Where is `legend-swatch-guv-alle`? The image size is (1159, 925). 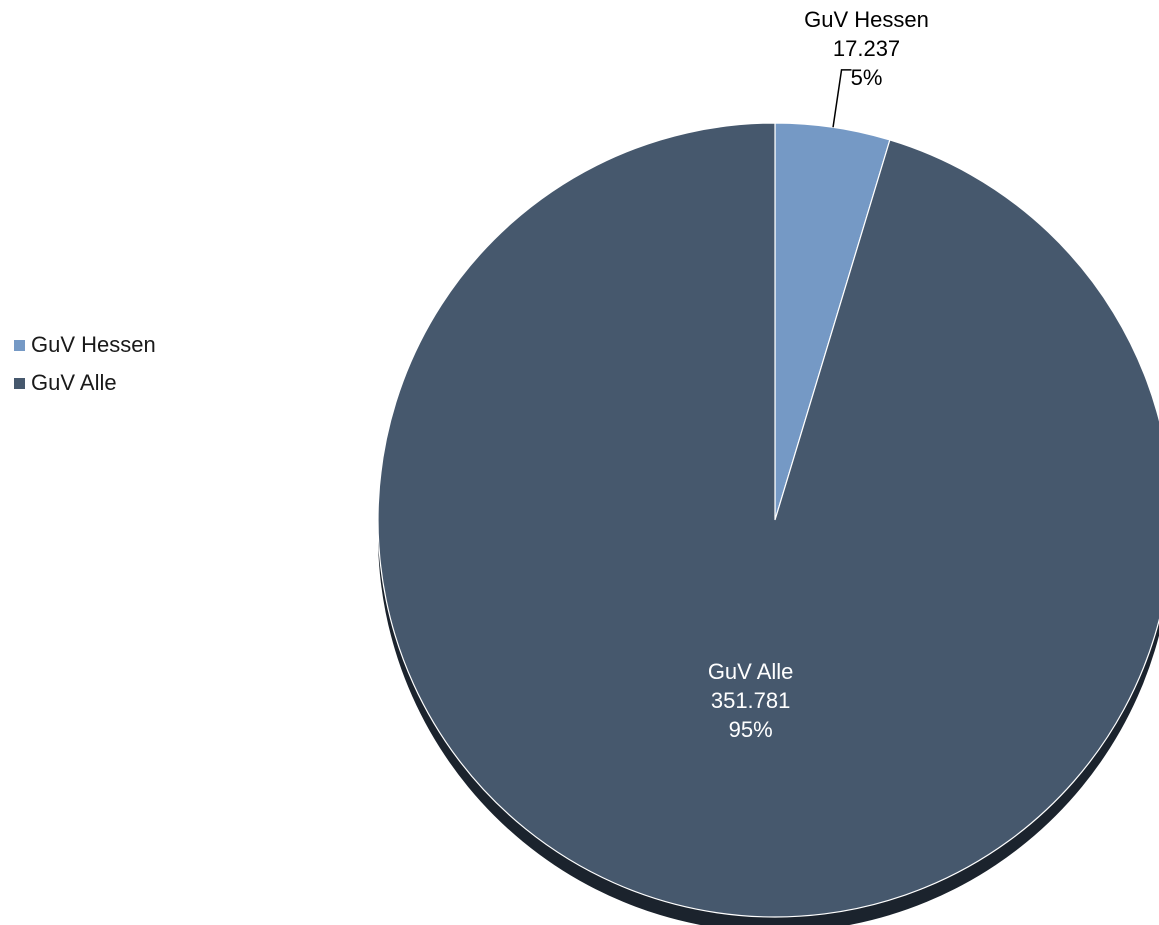 legend-swatch-guv-alle is located at coordinates (19, 383).